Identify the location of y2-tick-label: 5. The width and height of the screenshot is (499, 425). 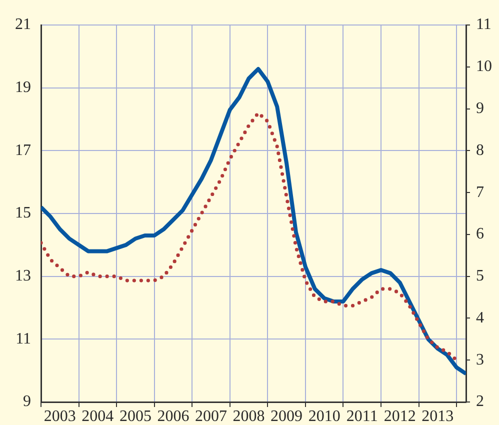
(480, 276).